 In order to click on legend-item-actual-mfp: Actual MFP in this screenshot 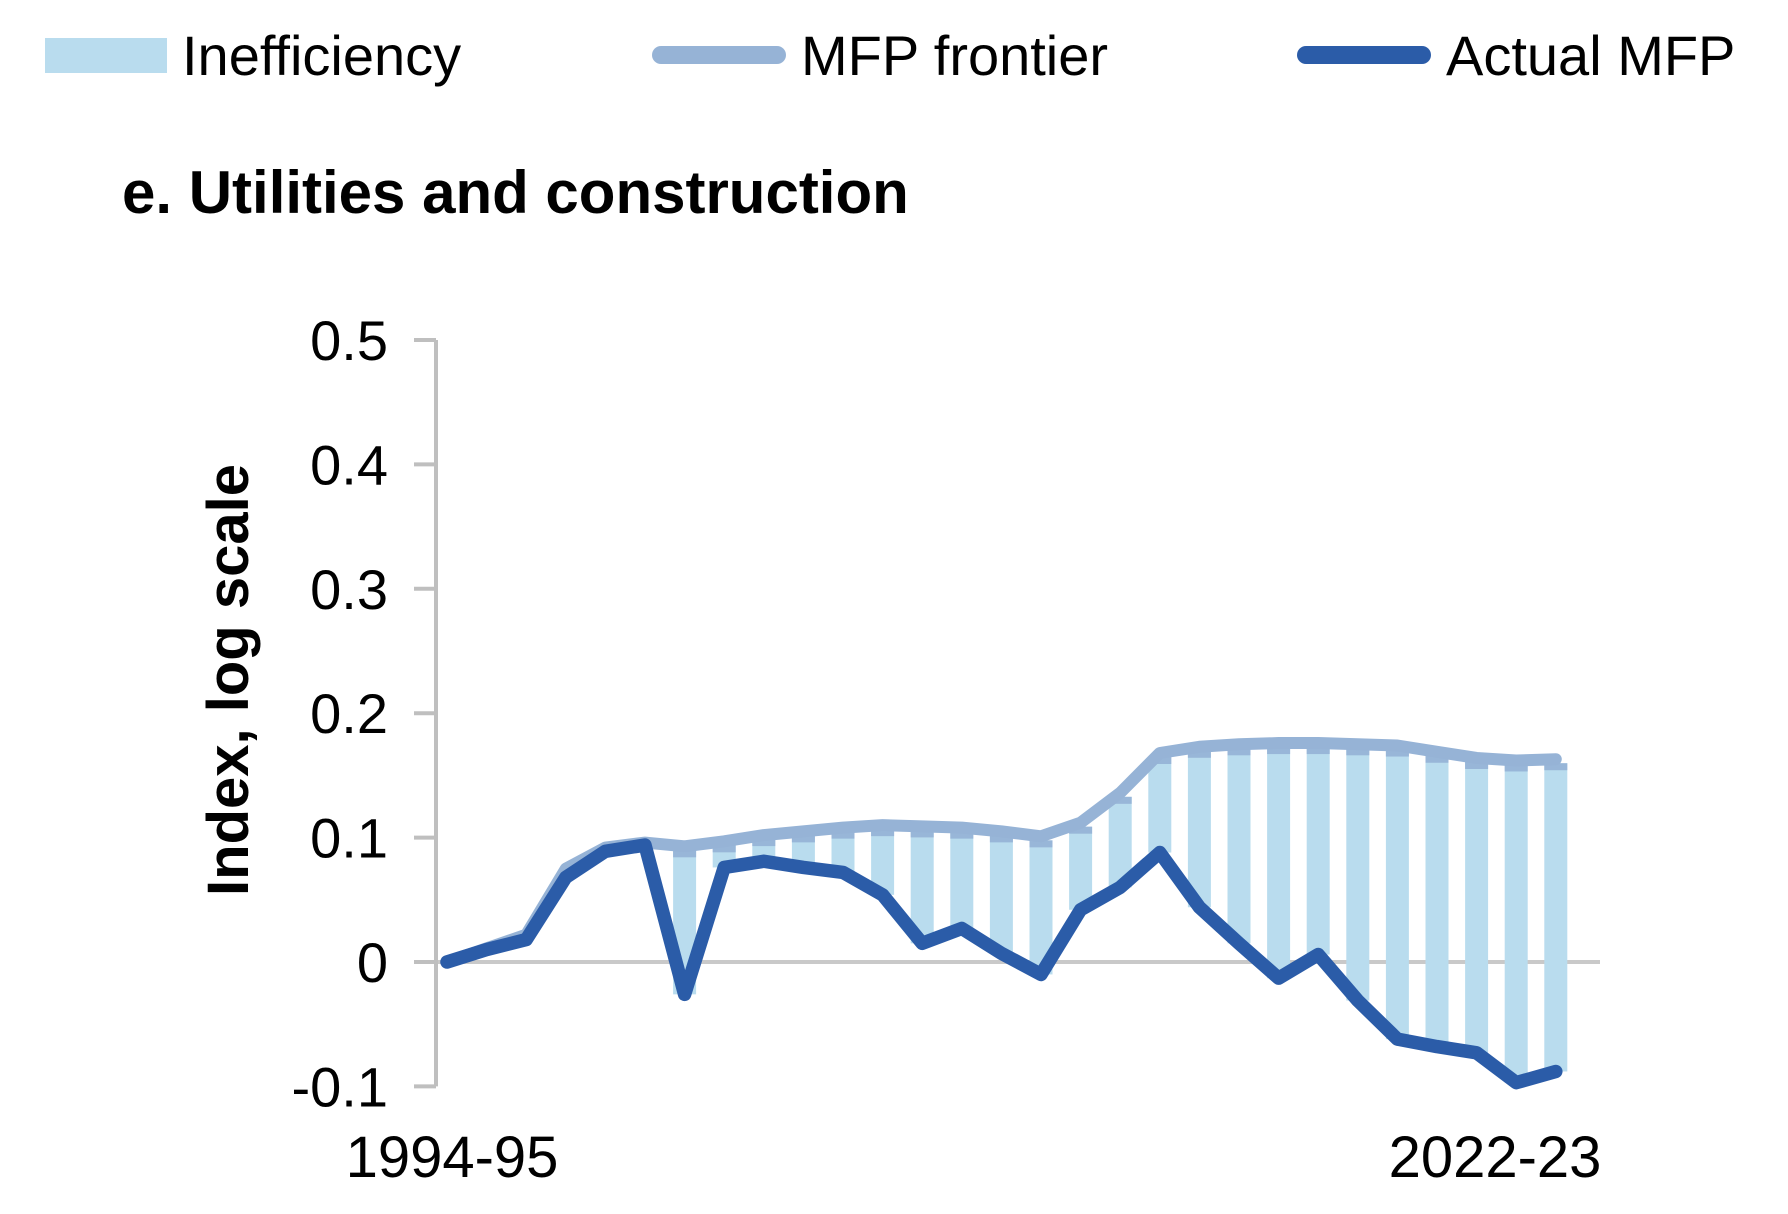, I will do `click(1516, 55)`.